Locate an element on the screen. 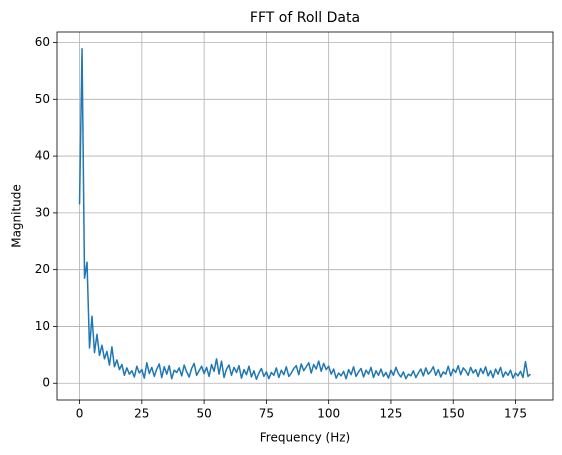  y-tick-label: 60 is located at coordinates (42, 42).